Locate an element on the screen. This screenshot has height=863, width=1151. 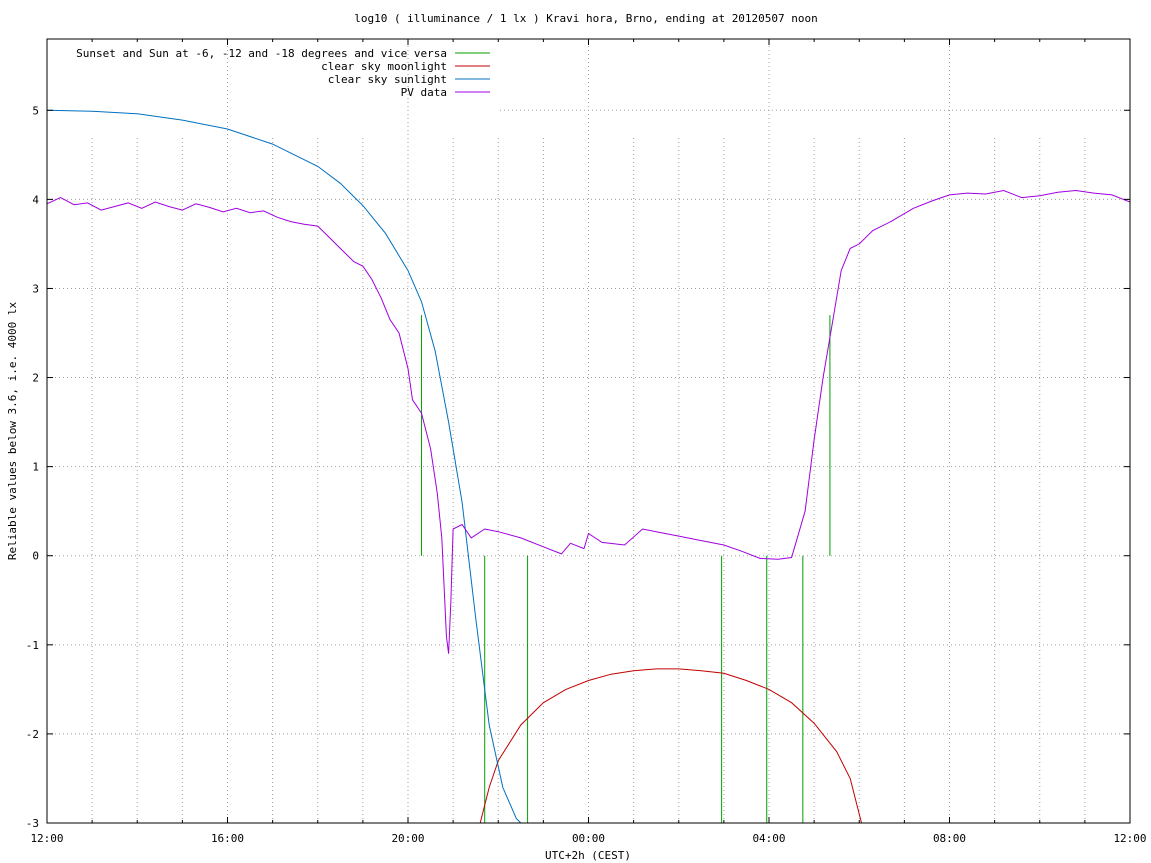
y-tick-label: -2 is located at coordinates (32, 734).